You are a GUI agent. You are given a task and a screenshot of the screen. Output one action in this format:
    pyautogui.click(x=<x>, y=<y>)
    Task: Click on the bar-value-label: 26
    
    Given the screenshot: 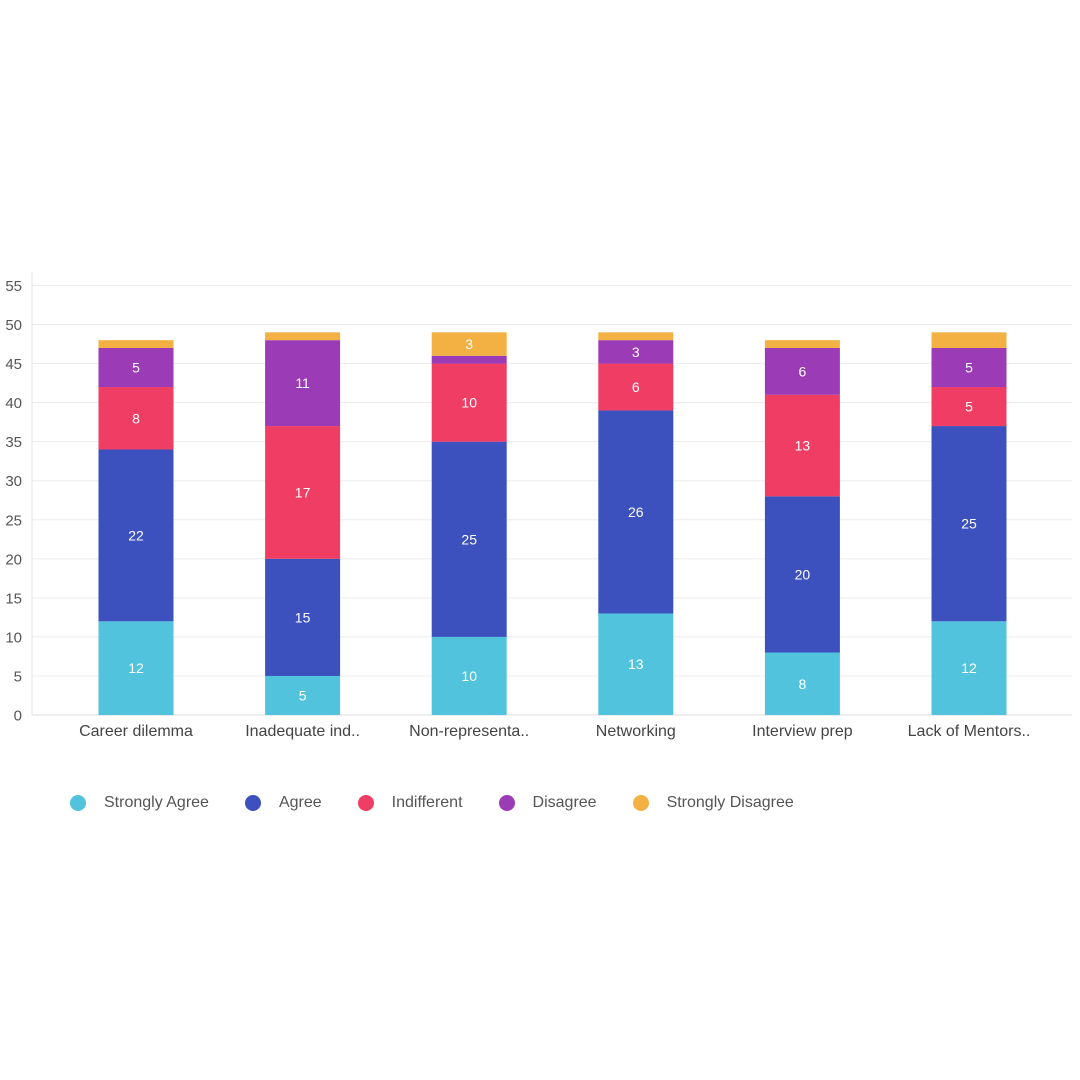 What is the action you would take?
    pyautogui.click(x=636, y=512)
    